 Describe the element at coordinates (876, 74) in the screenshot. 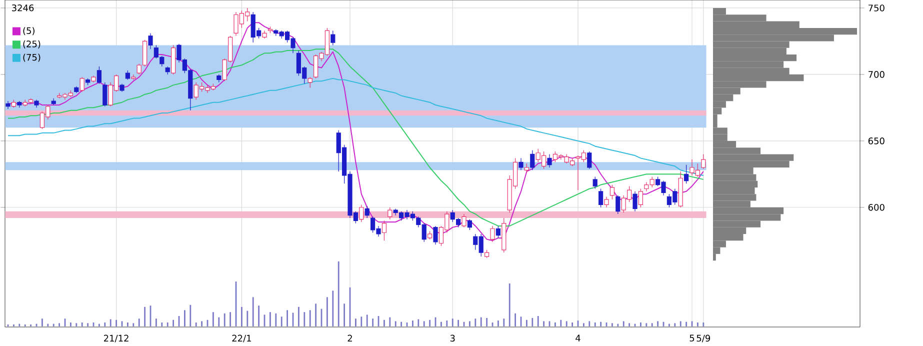

I see `y-tick-label: 700` at that location.